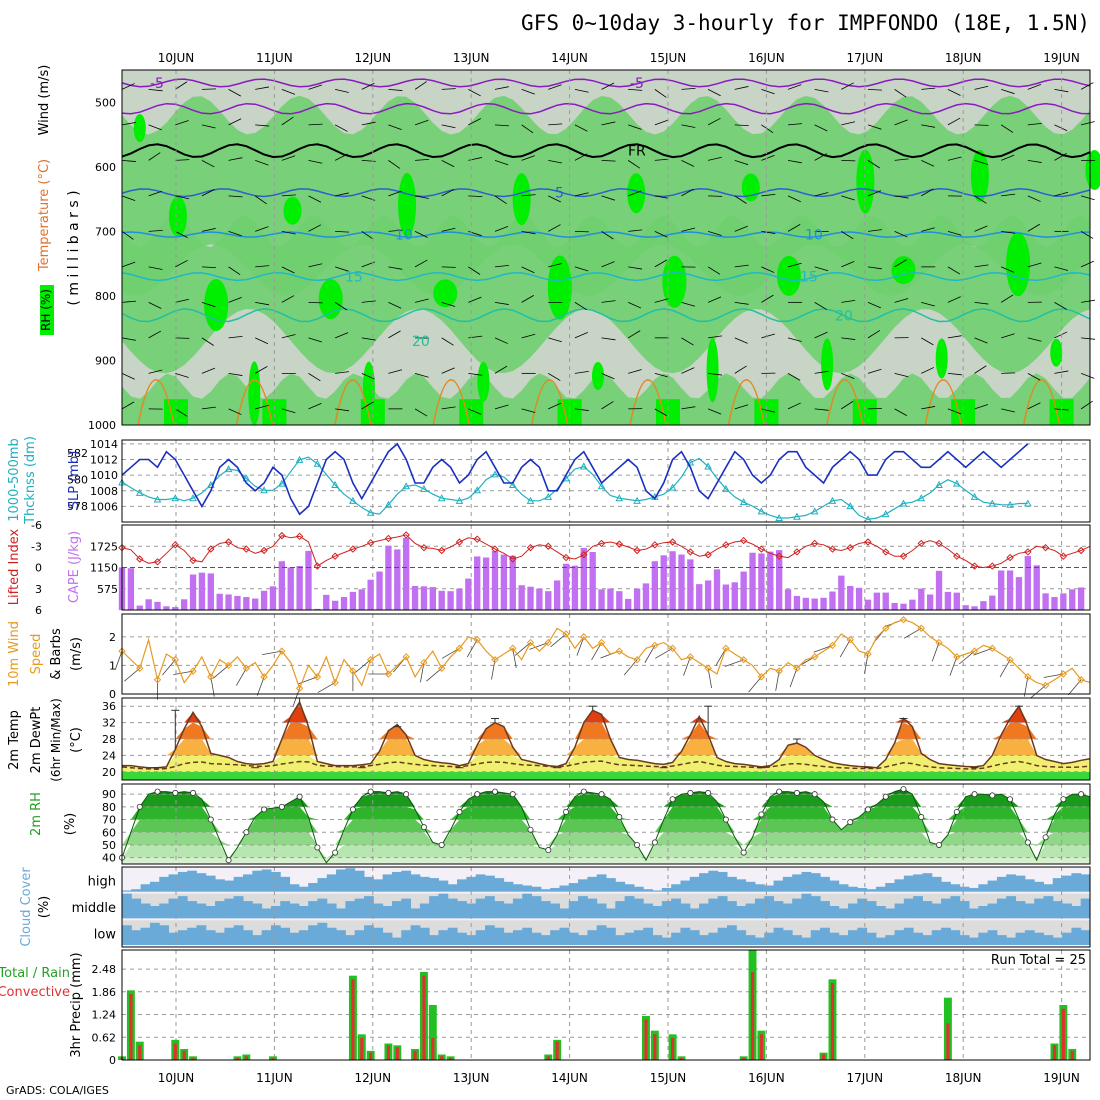 The width and height of the screenshot is (1100, 1100). Describe the element at coordinates (109, 858) in the screenshot. I see `y-tick-label: 40` at that location.